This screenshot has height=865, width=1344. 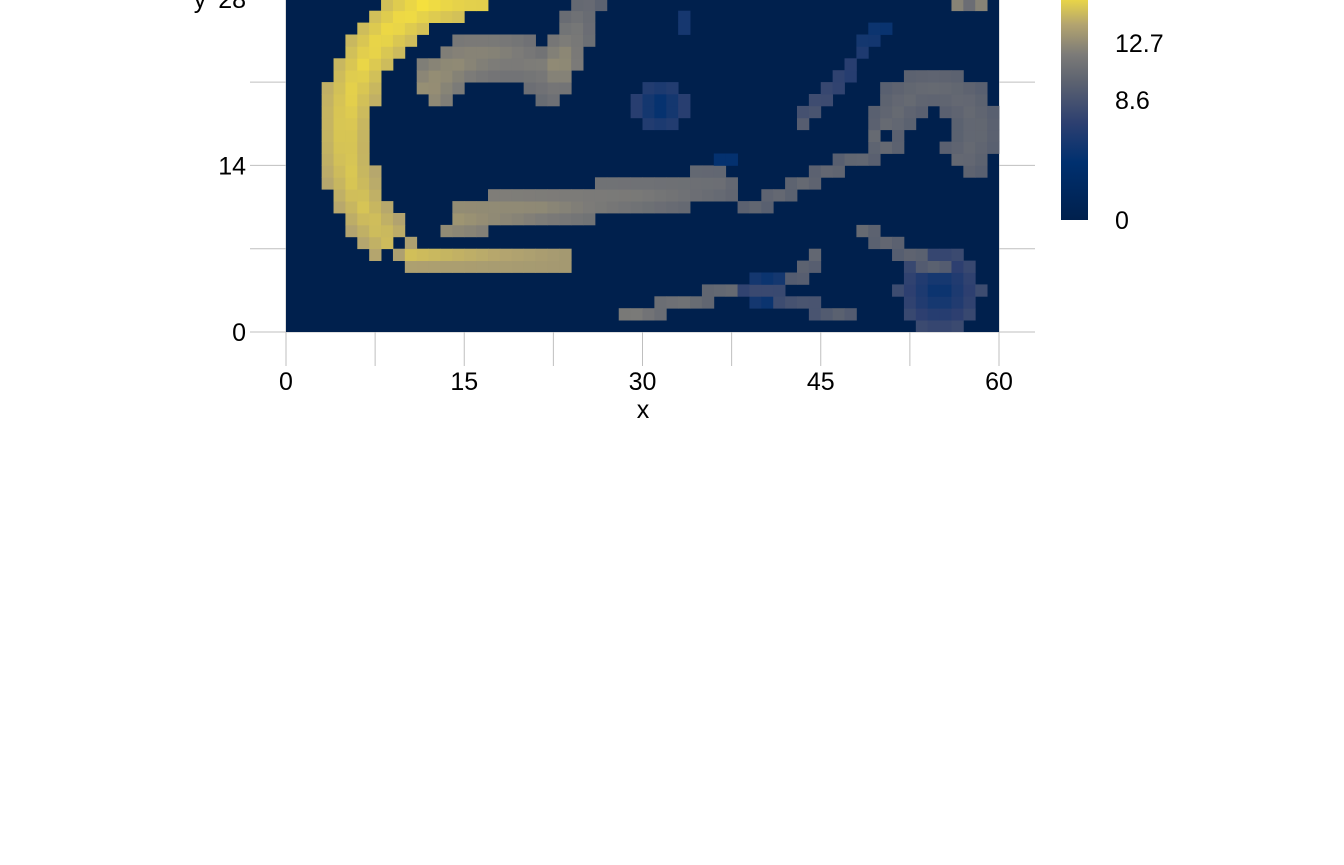 What do you see at coordinates (1139, 132) in the screenshot?
I see `colorbar-ticks: 08.612.7` at bounding box center [1139, 132].